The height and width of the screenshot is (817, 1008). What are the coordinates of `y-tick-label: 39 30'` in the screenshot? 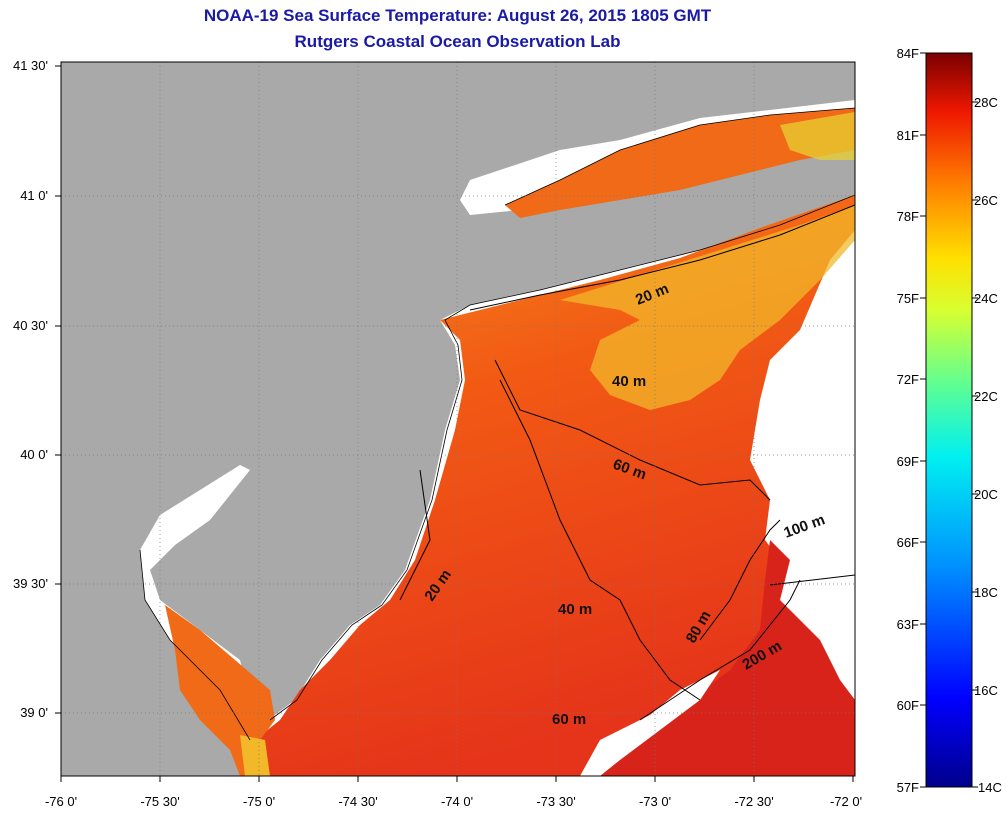 It's located at (30, 583).